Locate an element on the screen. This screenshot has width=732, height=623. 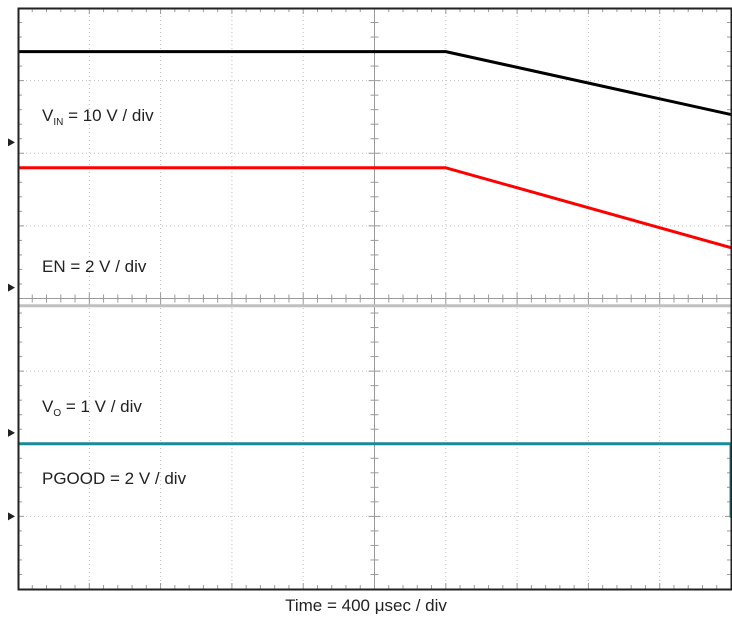
en-scale-label: EN = 2 V / div is located at coordinates (94, 266).